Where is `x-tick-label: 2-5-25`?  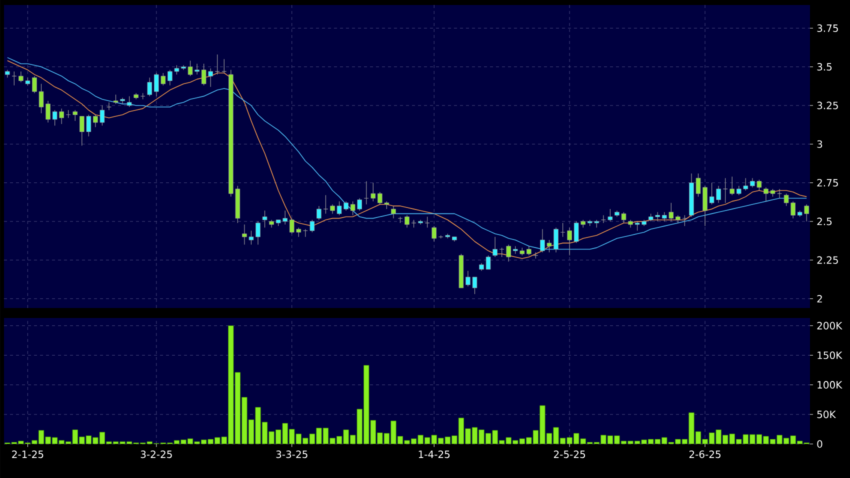 x-tick-label: 2-5-25 is located at coordinates (570, 454).